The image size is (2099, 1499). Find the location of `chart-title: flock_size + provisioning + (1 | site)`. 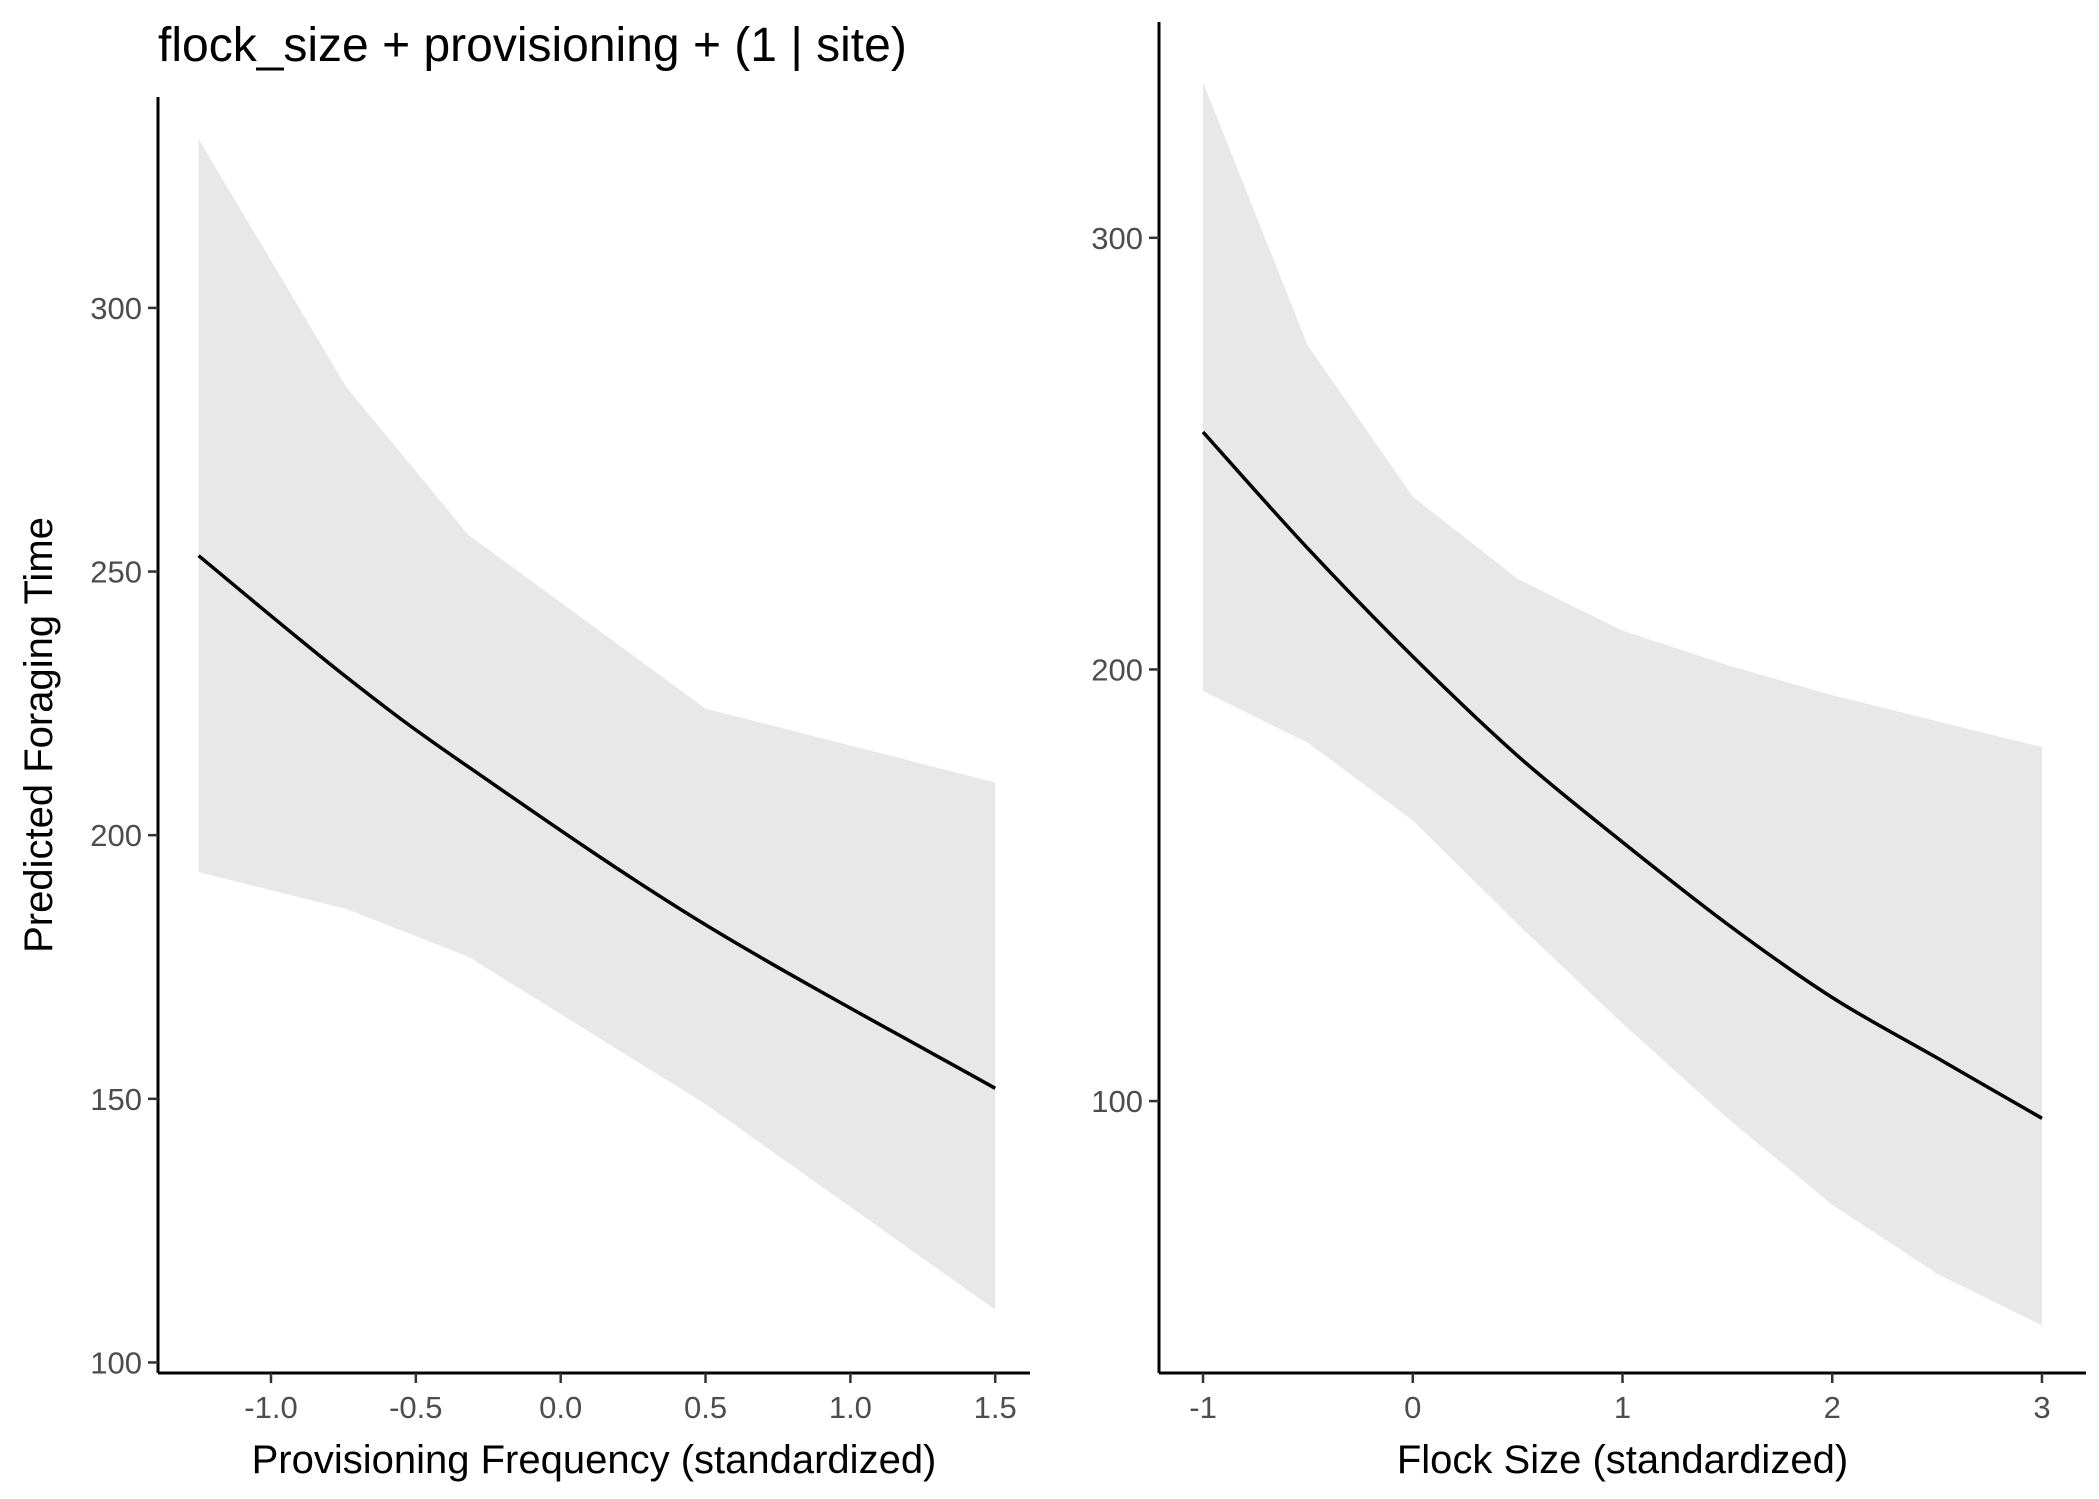

chart-title: flock_size + provisioning + (1 | site) is located at coordinates (532, 45).